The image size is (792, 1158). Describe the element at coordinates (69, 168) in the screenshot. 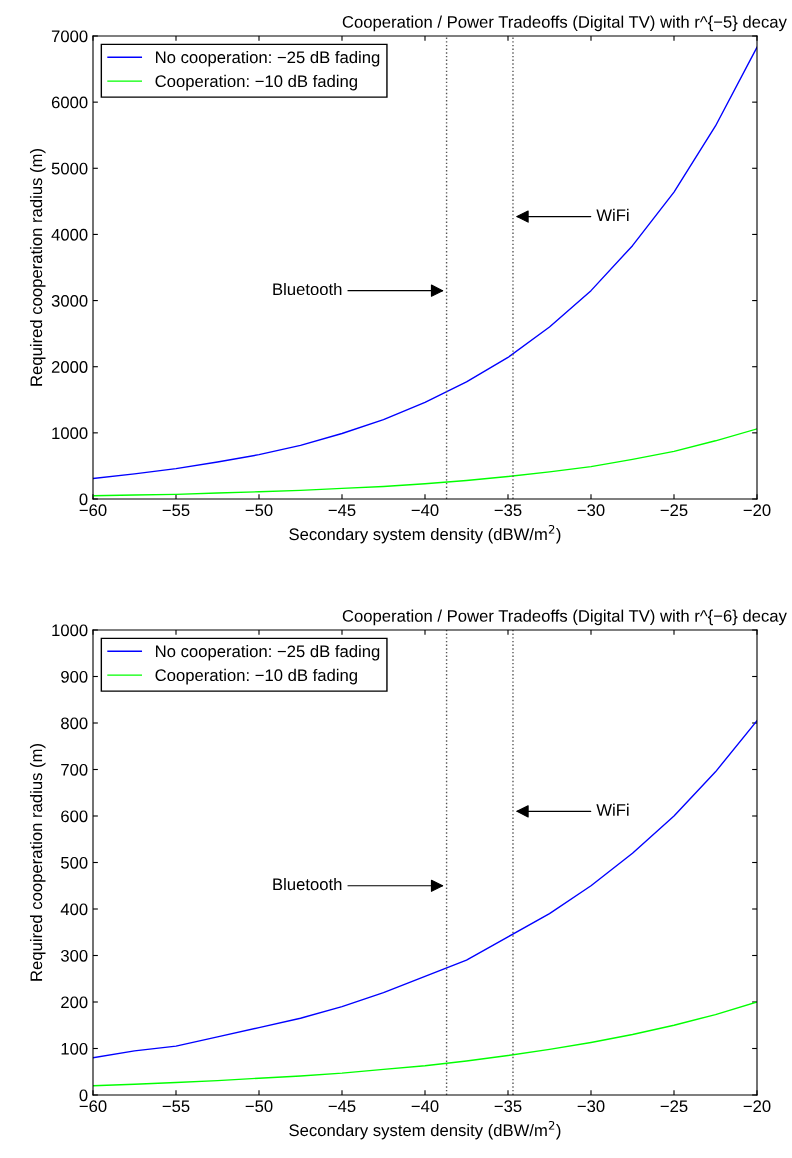

I see `y-tick-label: 5000` at that location.